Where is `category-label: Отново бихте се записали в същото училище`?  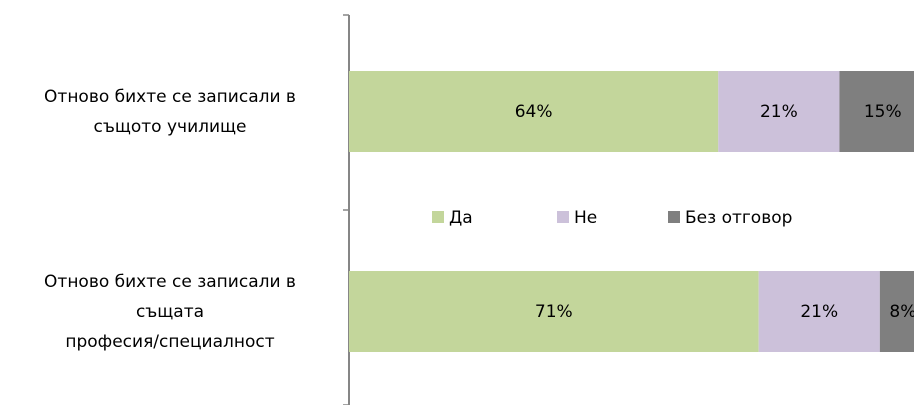
category-label: Отново бихте се записали в същото училище is located at coordinates (170, 112).